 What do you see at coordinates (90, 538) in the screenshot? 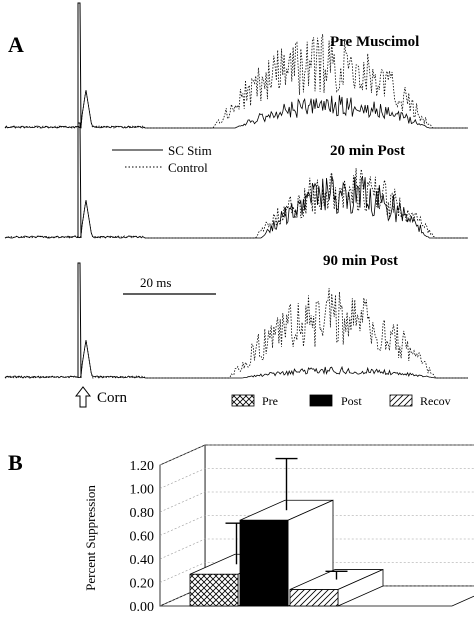
I see `y-axis-title: Percent Suppression` at bounding box center [90, 538].